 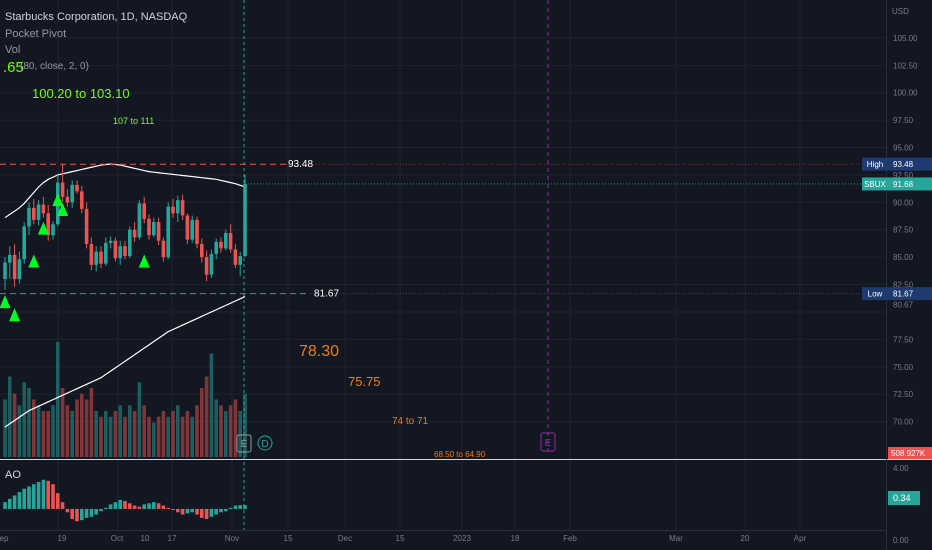 What do you see at coordinates (13, 67) in the screenshot?
I see `indicator-value: .65` at bounding box center [13, 67].